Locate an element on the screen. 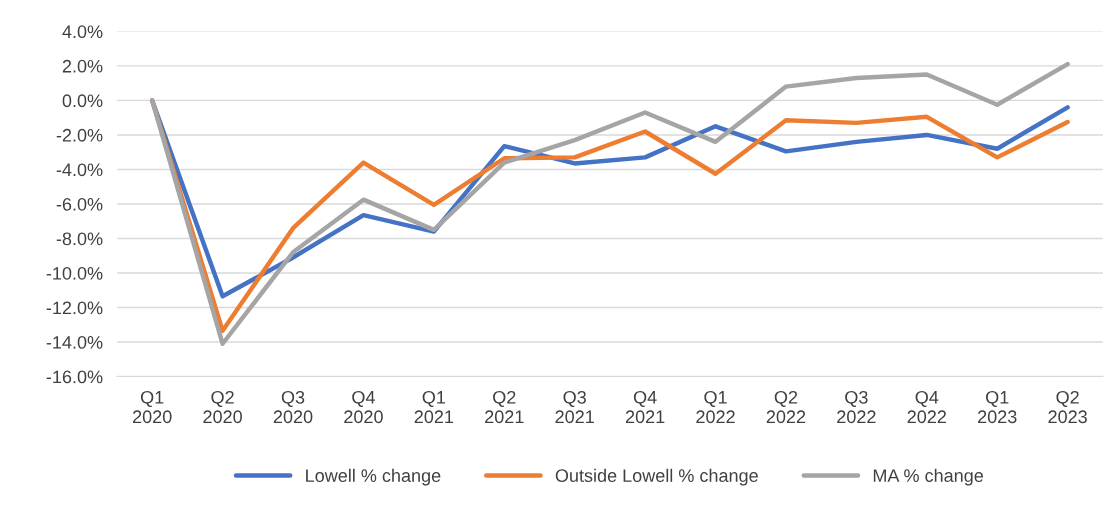 The height and width of the screenshot is (523, 1114). y-tick-label: -2.0% is located at coordinates (79, 135).